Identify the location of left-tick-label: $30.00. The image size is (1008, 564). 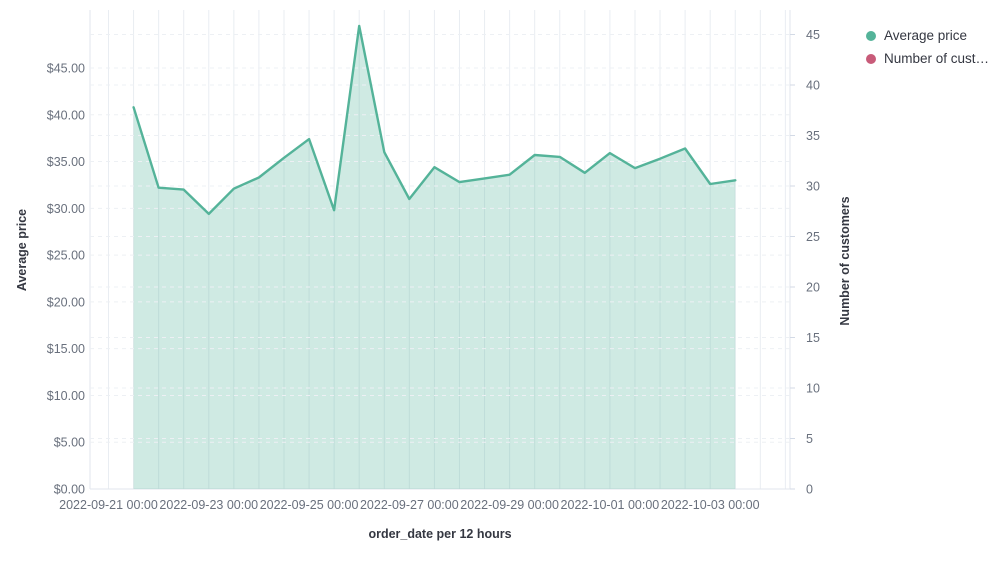
(66, 209).